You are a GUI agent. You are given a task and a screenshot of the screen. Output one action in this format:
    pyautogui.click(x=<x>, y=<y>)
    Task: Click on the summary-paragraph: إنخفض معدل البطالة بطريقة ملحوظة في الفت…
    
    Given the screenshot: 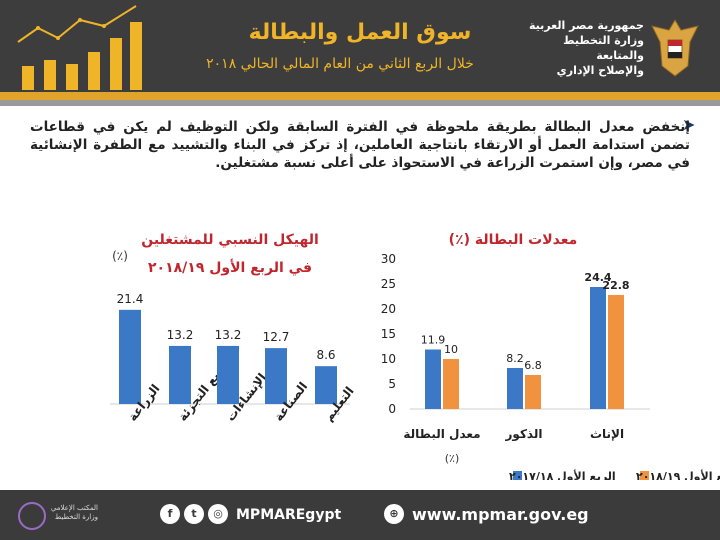 What is the action you would take?
    pyautogui.click(x=360, y=145)
    